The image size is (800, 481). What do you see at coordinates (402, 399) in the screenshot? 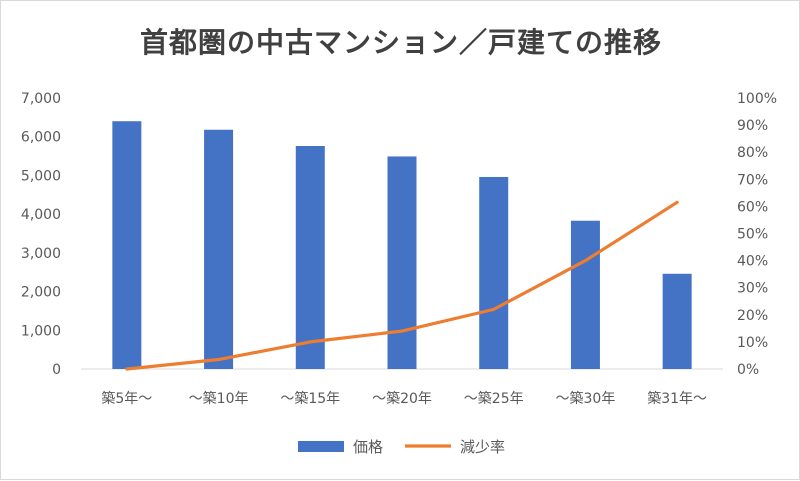
I see `x-tick-label: 〜築20年` at bounding box center [402, 399].